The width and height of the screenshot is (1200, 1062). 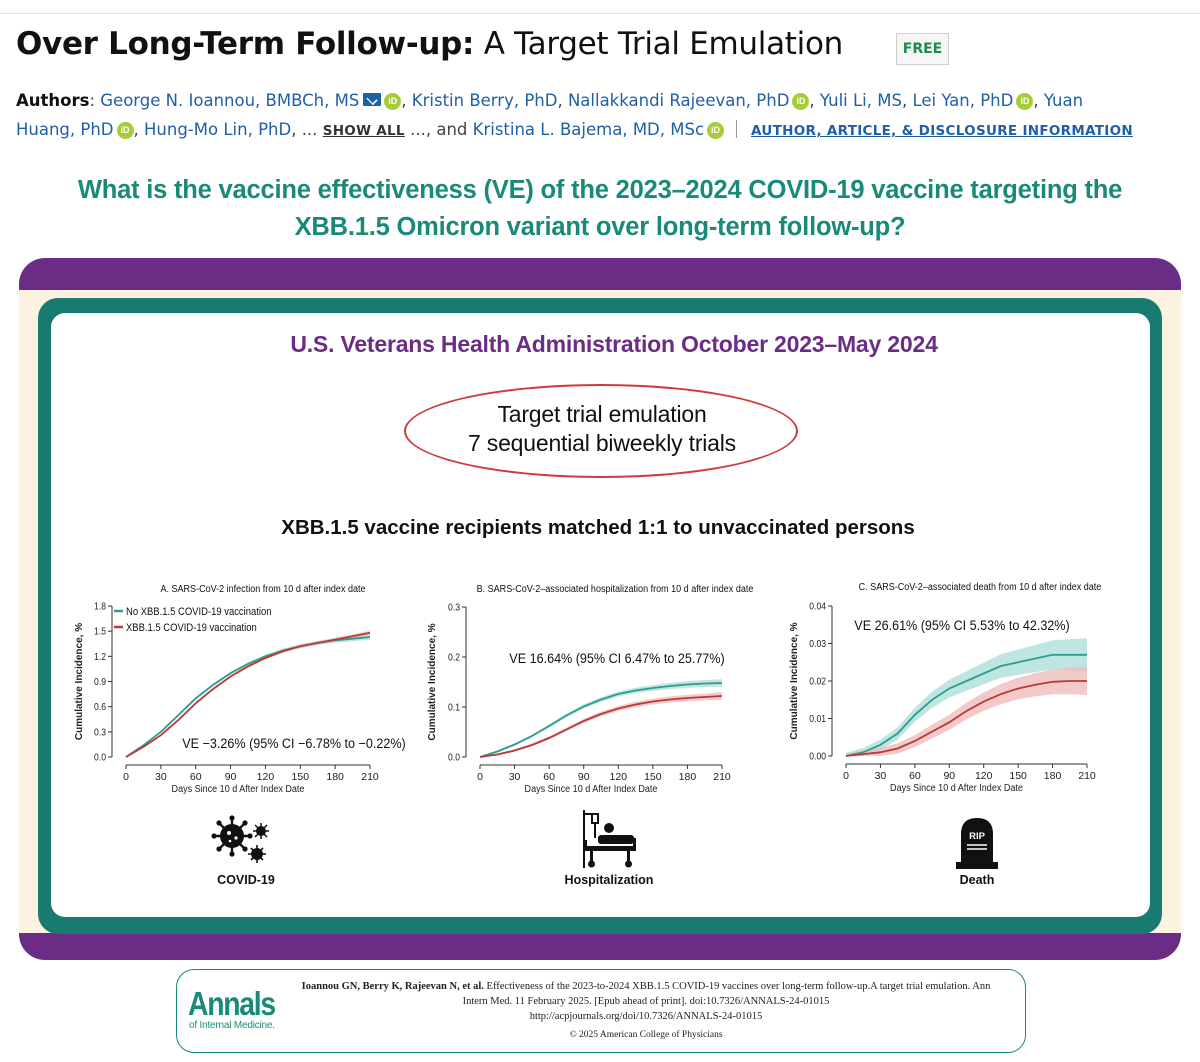 I want to click on legend-label: No XBB.1.5 COVID-19 vaccination, so click(x=199, y=612).